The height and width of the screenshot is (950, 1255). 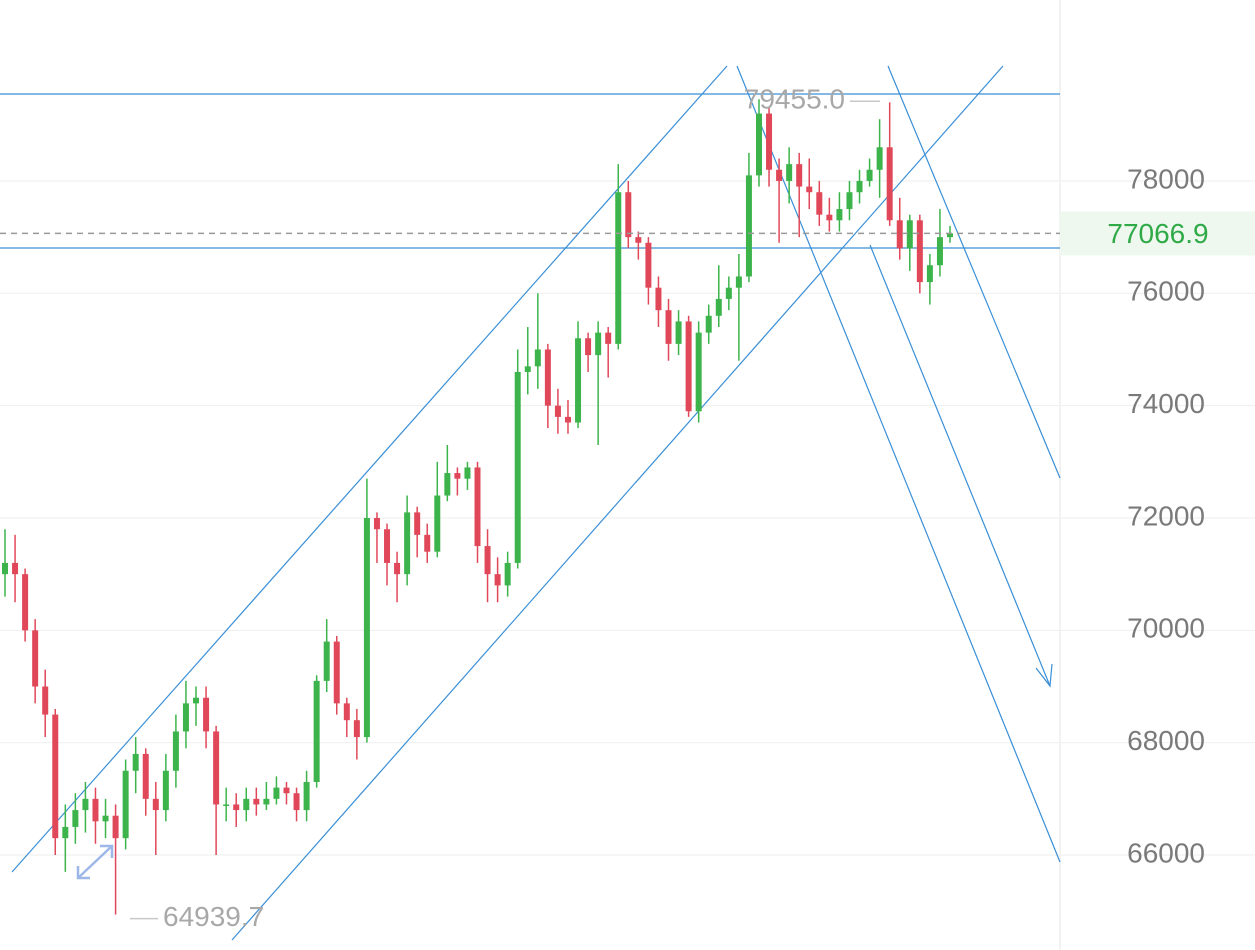 I want to click on y-tick-label: 76000, so click(x=1166, y=291).